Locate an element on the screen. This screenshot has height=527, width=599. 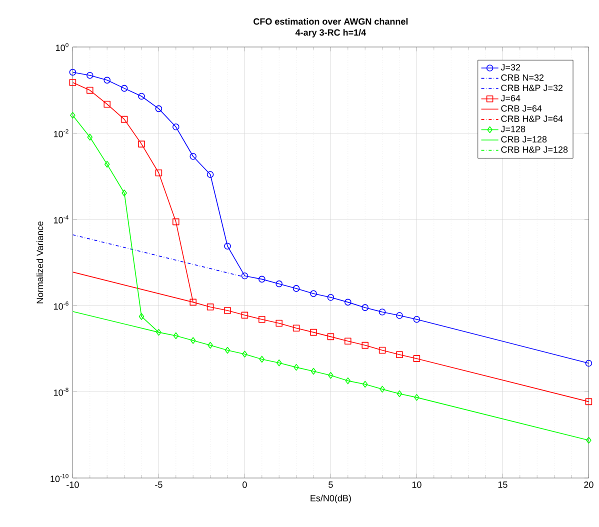
x-axis-title: Es/N0(dB) is located at coordinates (330, 499).